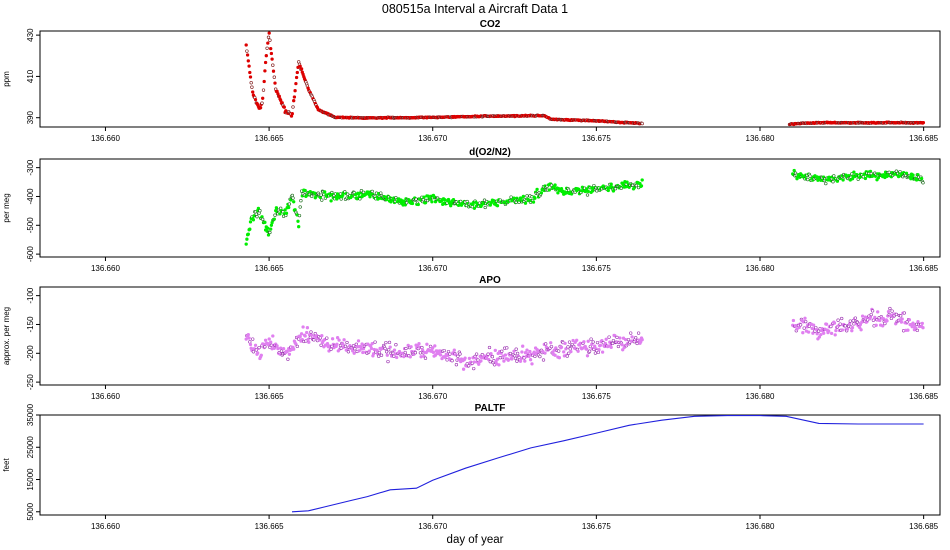  What do you see at coordinates (30, 414) in the screenshot?
I see `y-tick-label: 35000` at bounding box center [30, 414].